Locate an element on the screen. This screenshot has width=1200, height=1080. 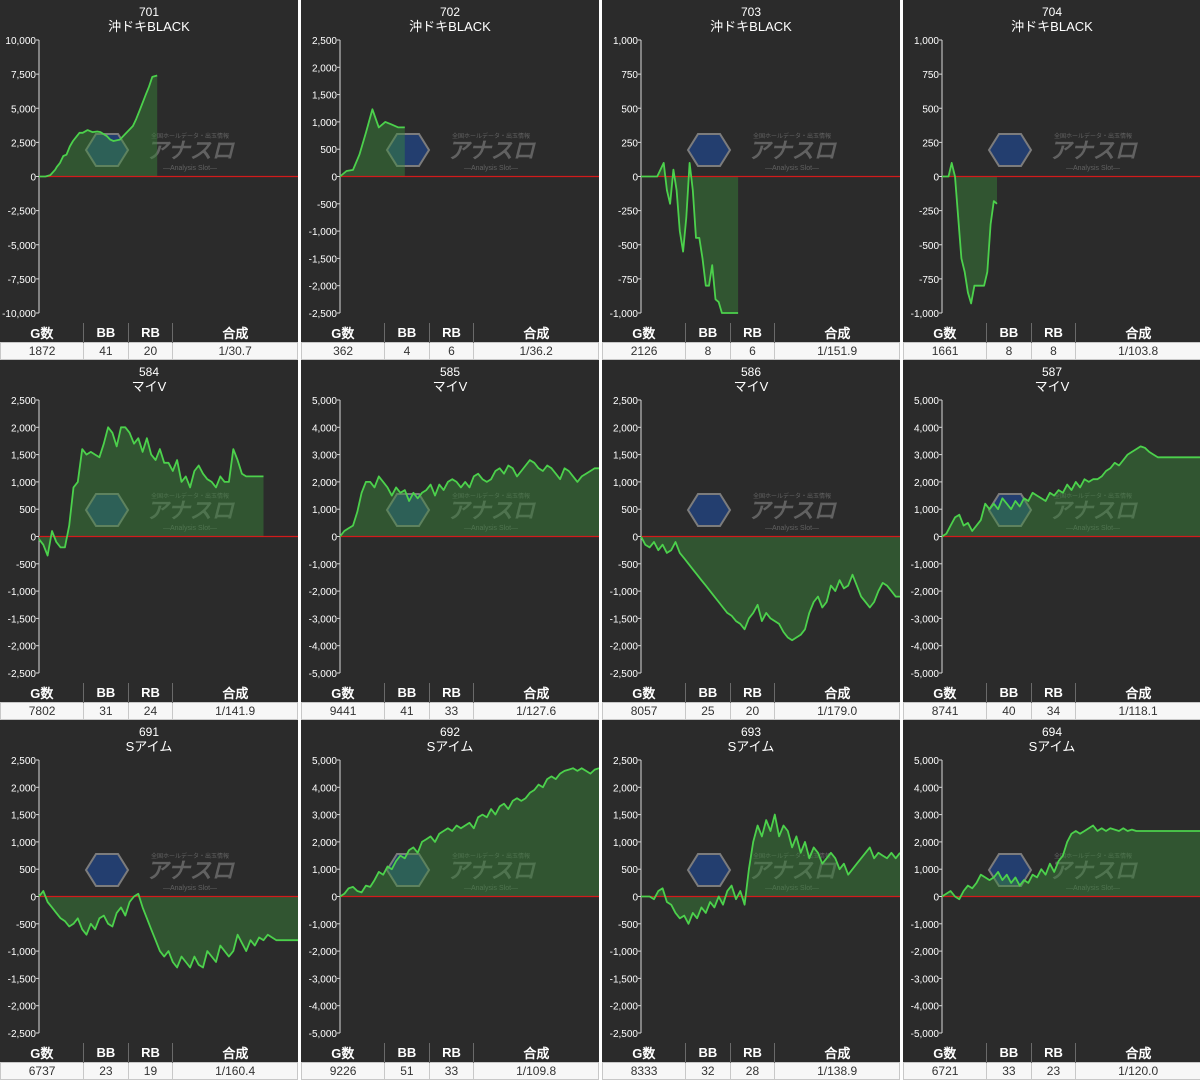
chart-machine-number: 694 is located at coordinates (1052, 732).